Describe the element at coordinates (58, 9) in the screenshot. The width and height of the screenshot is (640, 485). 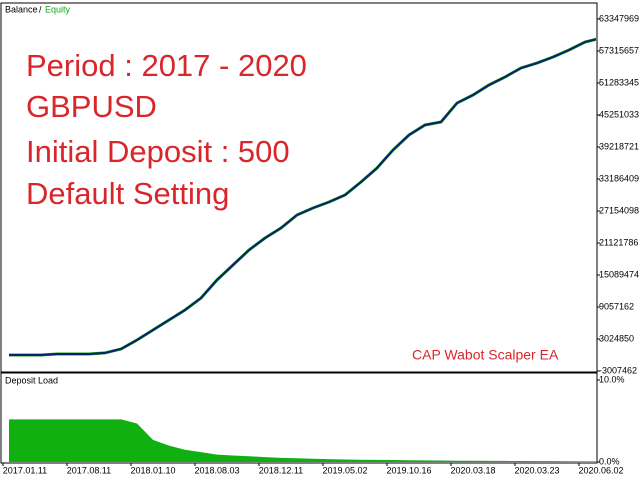
I see `legend-equity: Equity` at that location.